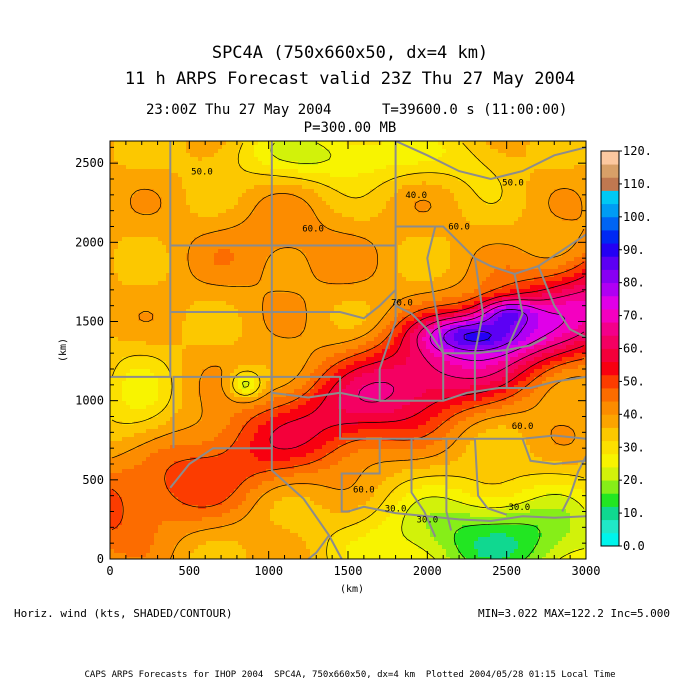 The height and width of the screenshot is (700, 700). I want to click on colorbar-label: 90., so click(634, 250).